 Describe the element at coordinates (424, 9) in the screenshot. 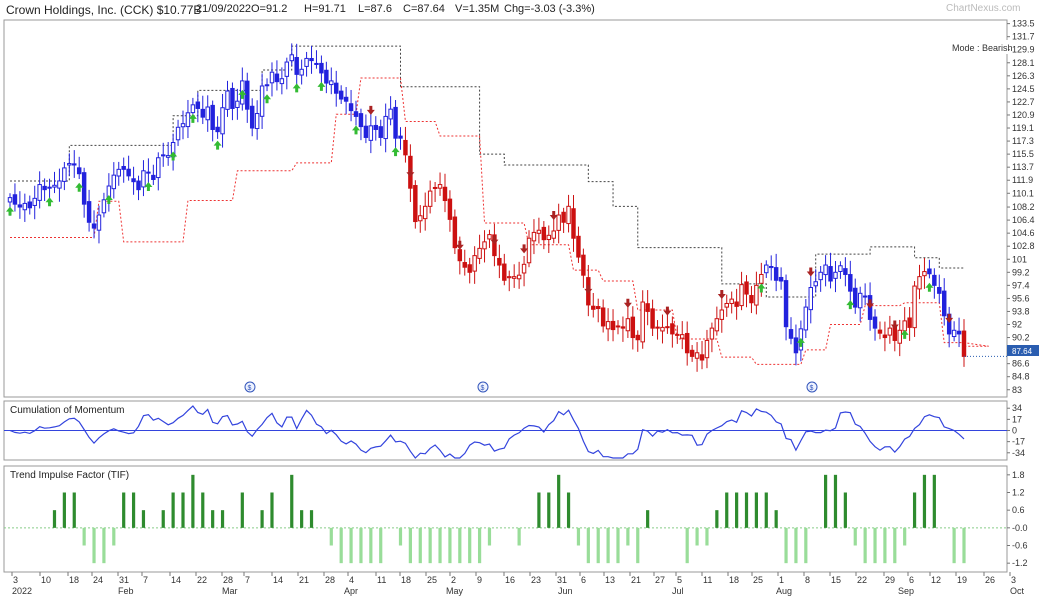

I see `close-price: C=87.64` at that location.